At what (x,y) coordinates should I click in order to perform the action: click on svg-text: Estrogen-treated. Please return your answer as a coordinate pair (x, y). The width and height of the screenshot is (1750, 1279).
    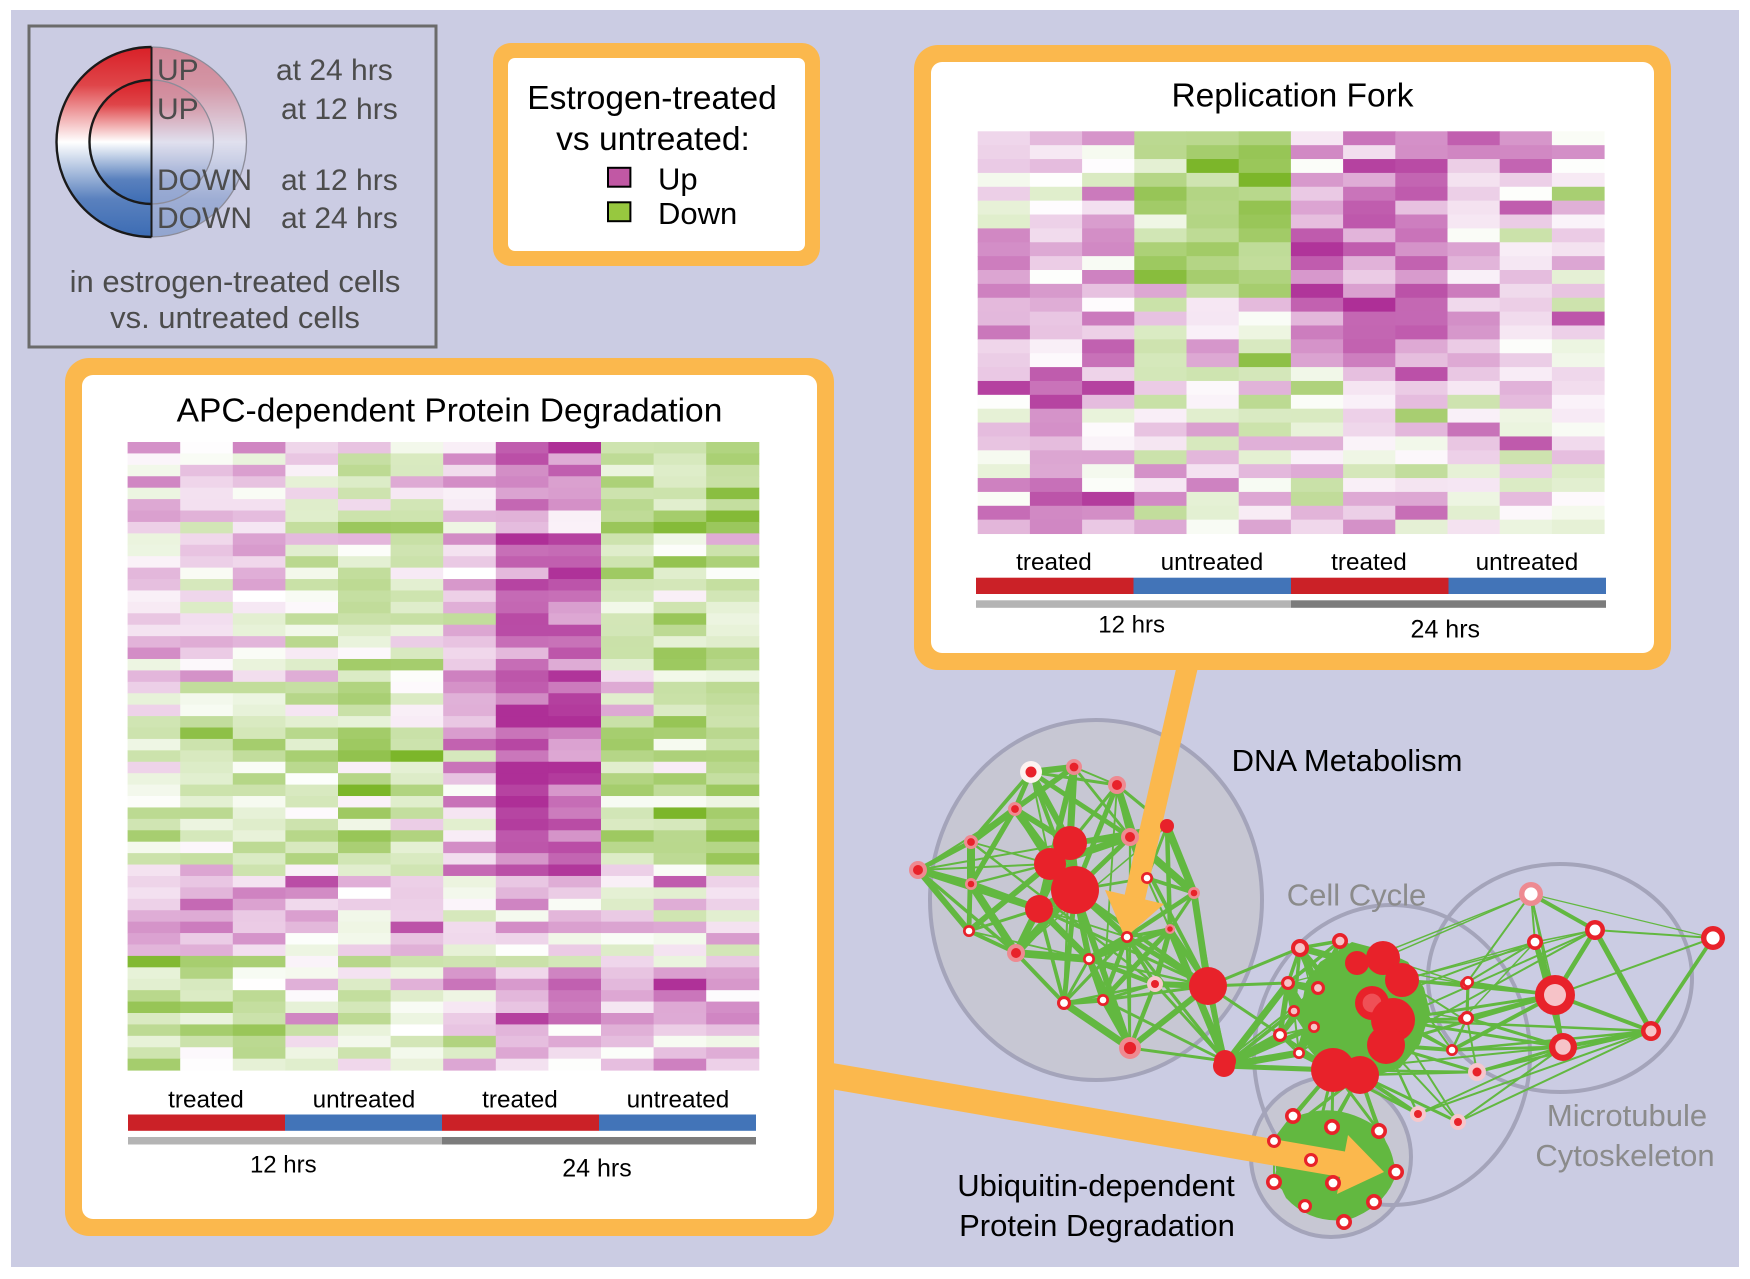
    Looking at the image, I should click on (652, 98).